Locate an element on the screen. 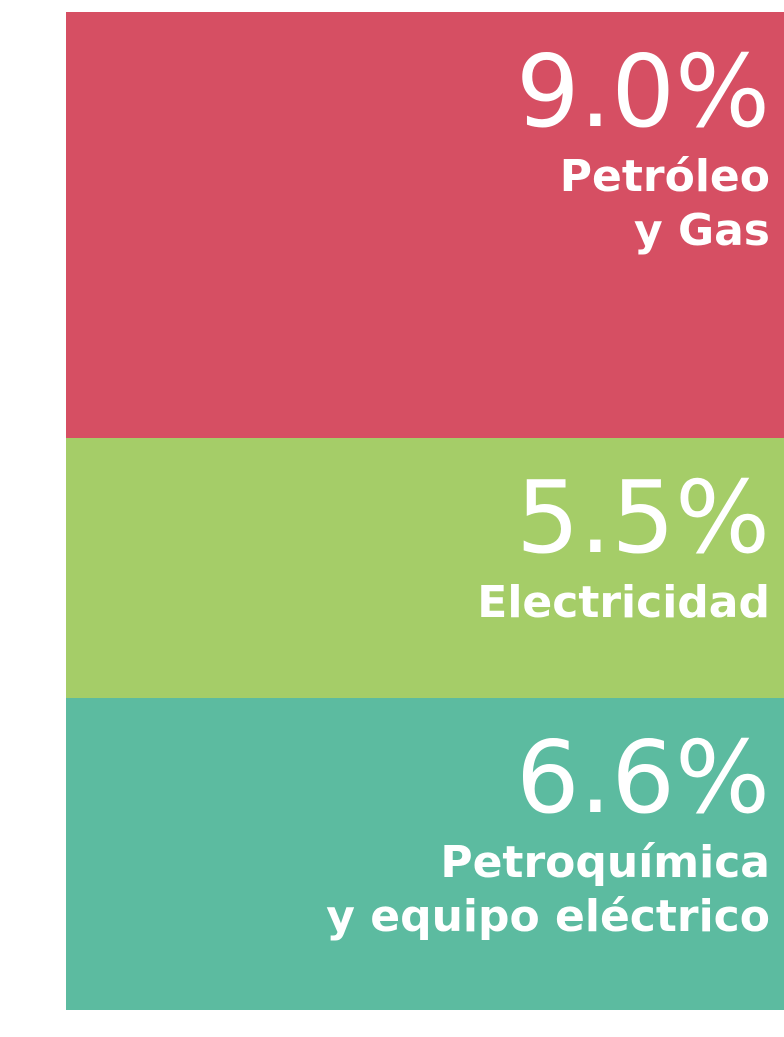  value-label: 9.0% is located at coordinates (642, 91).